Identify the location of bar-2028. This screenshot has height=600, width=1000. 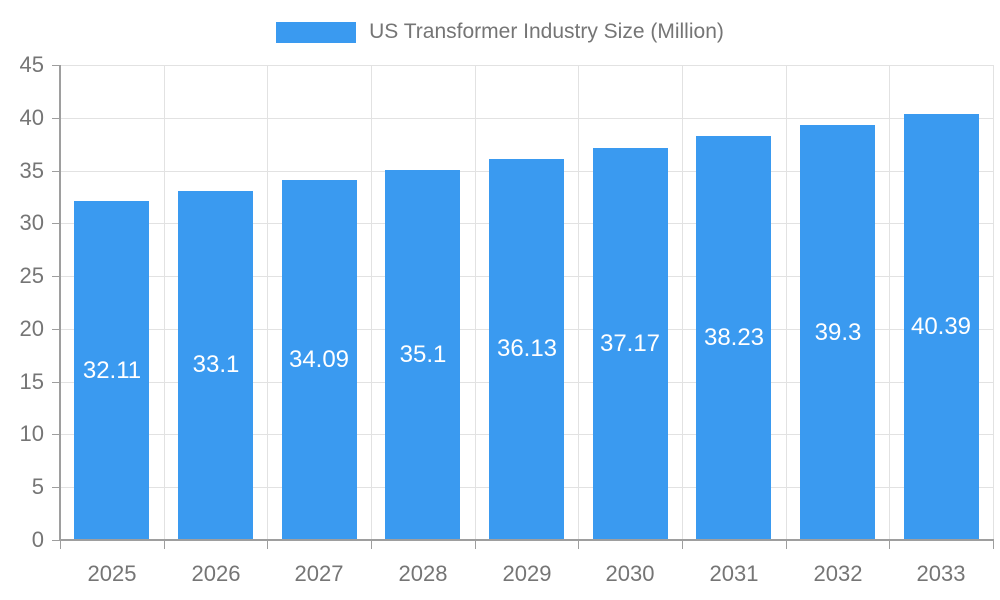
(422, 355).